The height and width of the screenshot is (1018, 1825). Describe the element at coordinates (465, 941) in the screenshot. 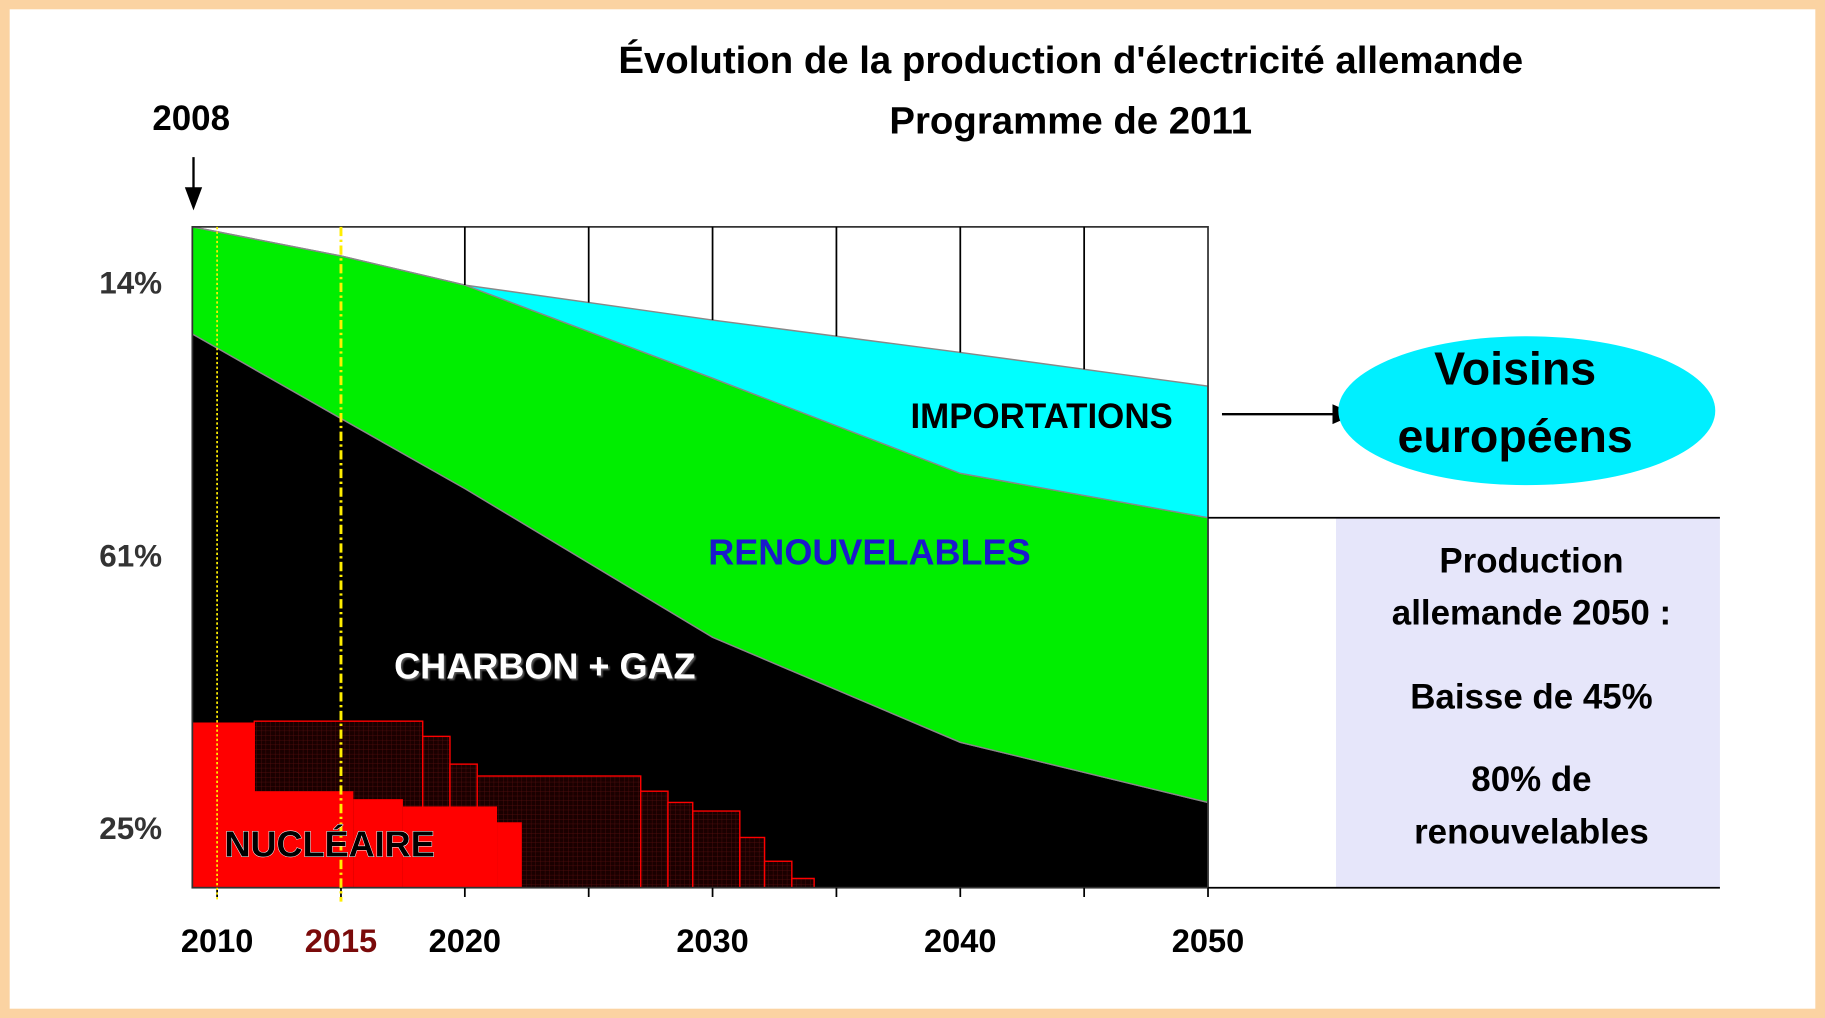

I see `x-tick-label: 2020` at that location.